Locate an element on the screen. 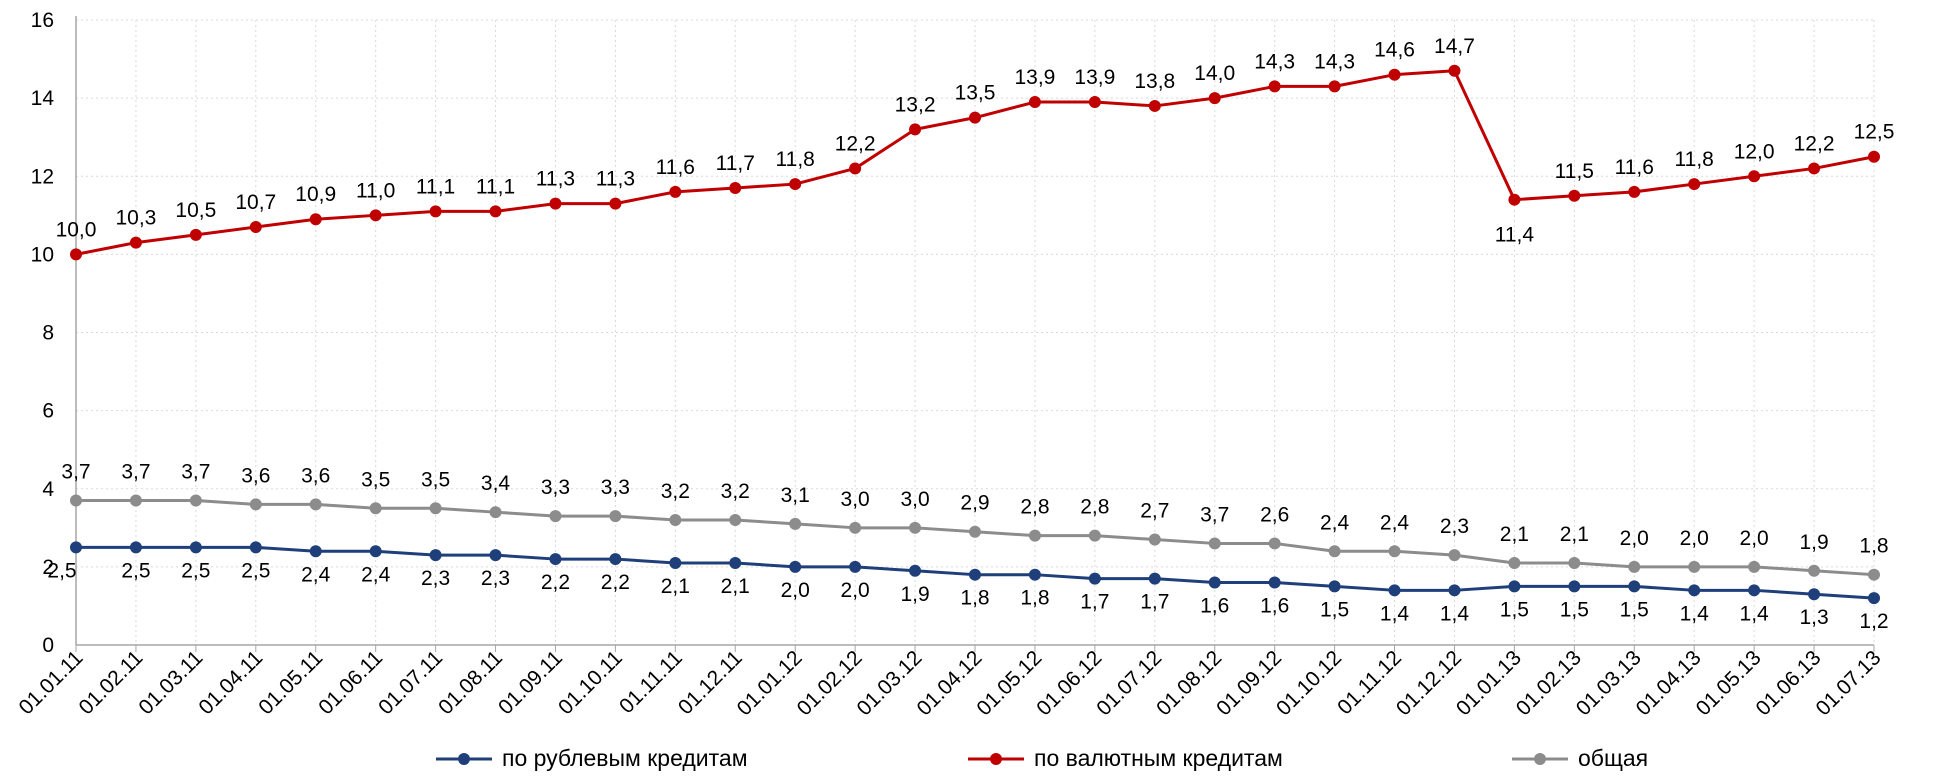 The width and height of the screenshot is (1935, 781). data-label: 2,8 is located at coordinates (1094, 507).